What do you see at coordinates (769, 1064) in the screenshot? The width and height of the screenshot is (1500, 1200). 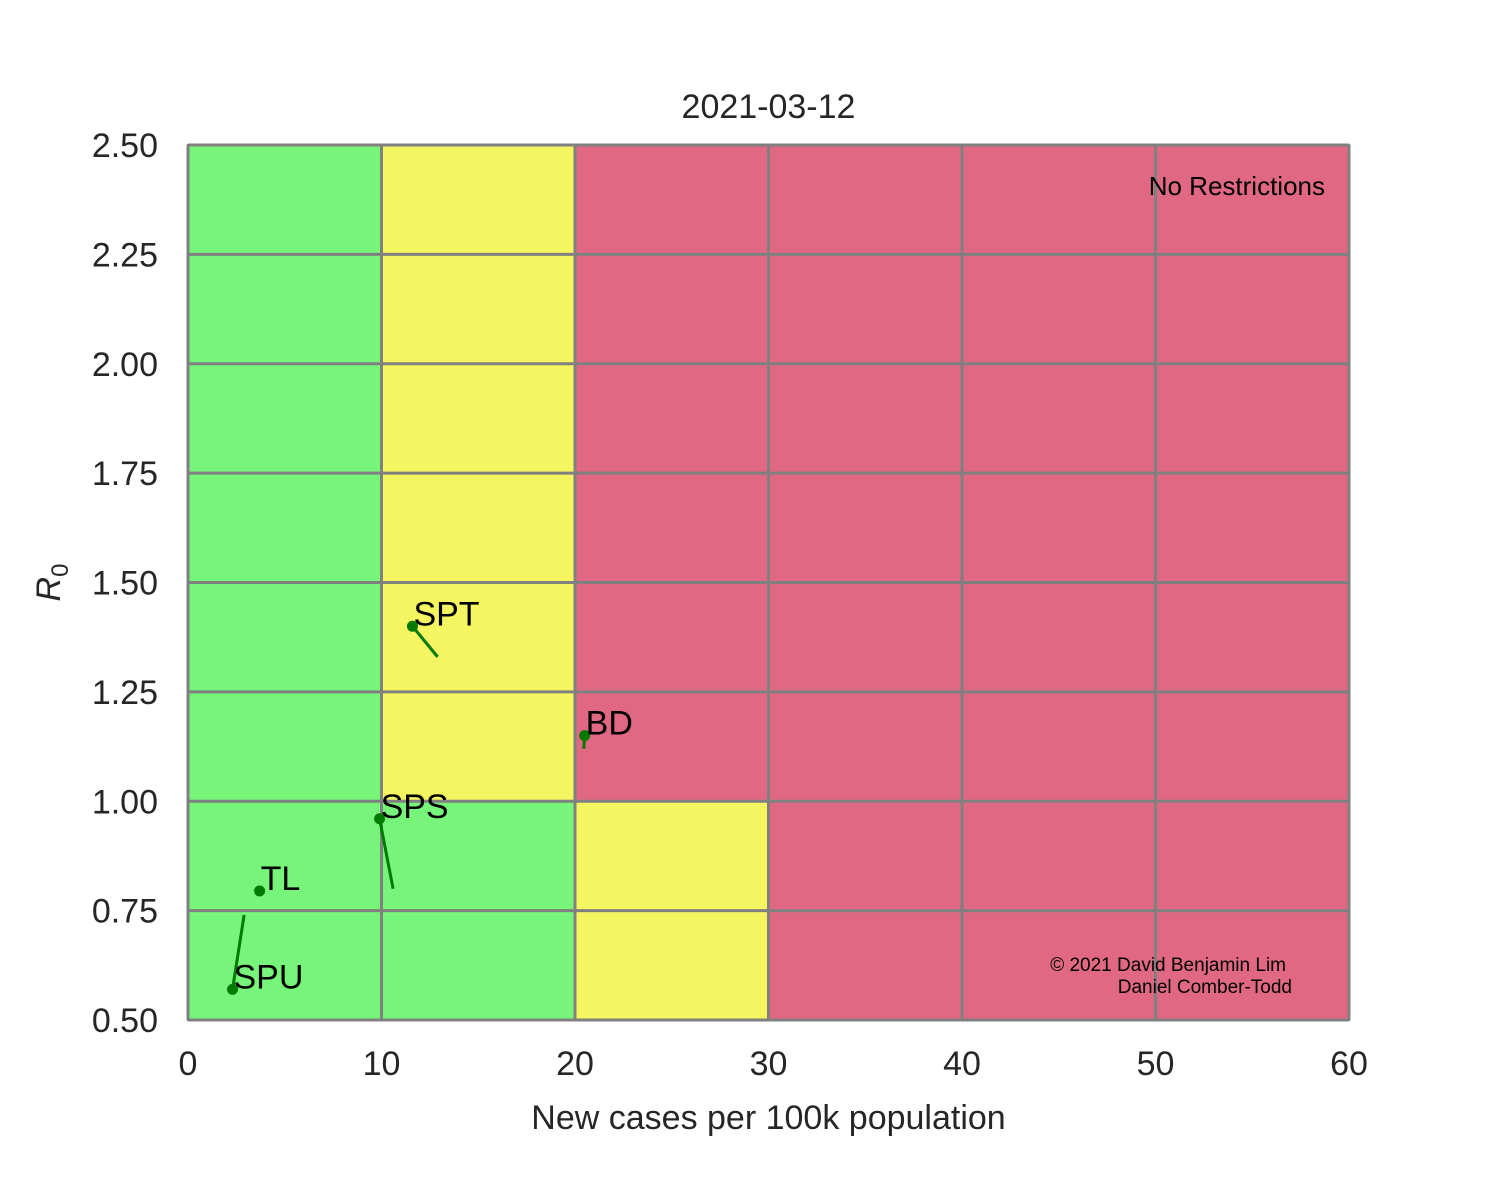 I see `x-tick-label: 30` at bounding box center [769, 1064].